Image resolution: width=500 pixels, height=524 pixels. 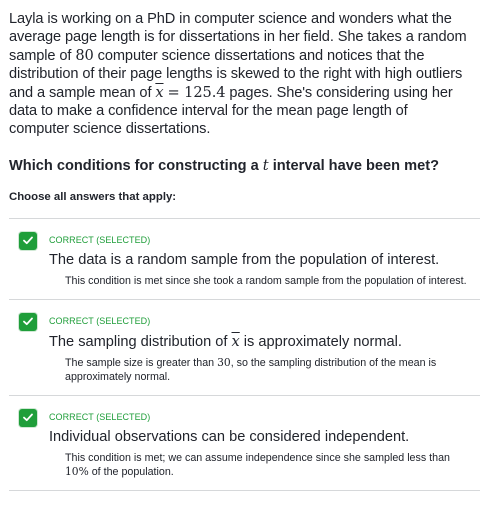 What do you see at coordinates (265, 165) in the screenshot?
I see `t-symbol: t` at bounding box center [265, 165].